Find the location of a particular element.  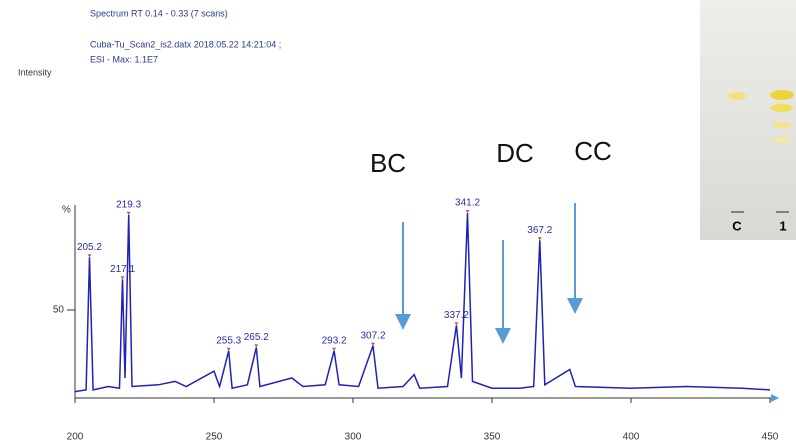

peak-label: 367.2 is located at coordinates (539, 230).